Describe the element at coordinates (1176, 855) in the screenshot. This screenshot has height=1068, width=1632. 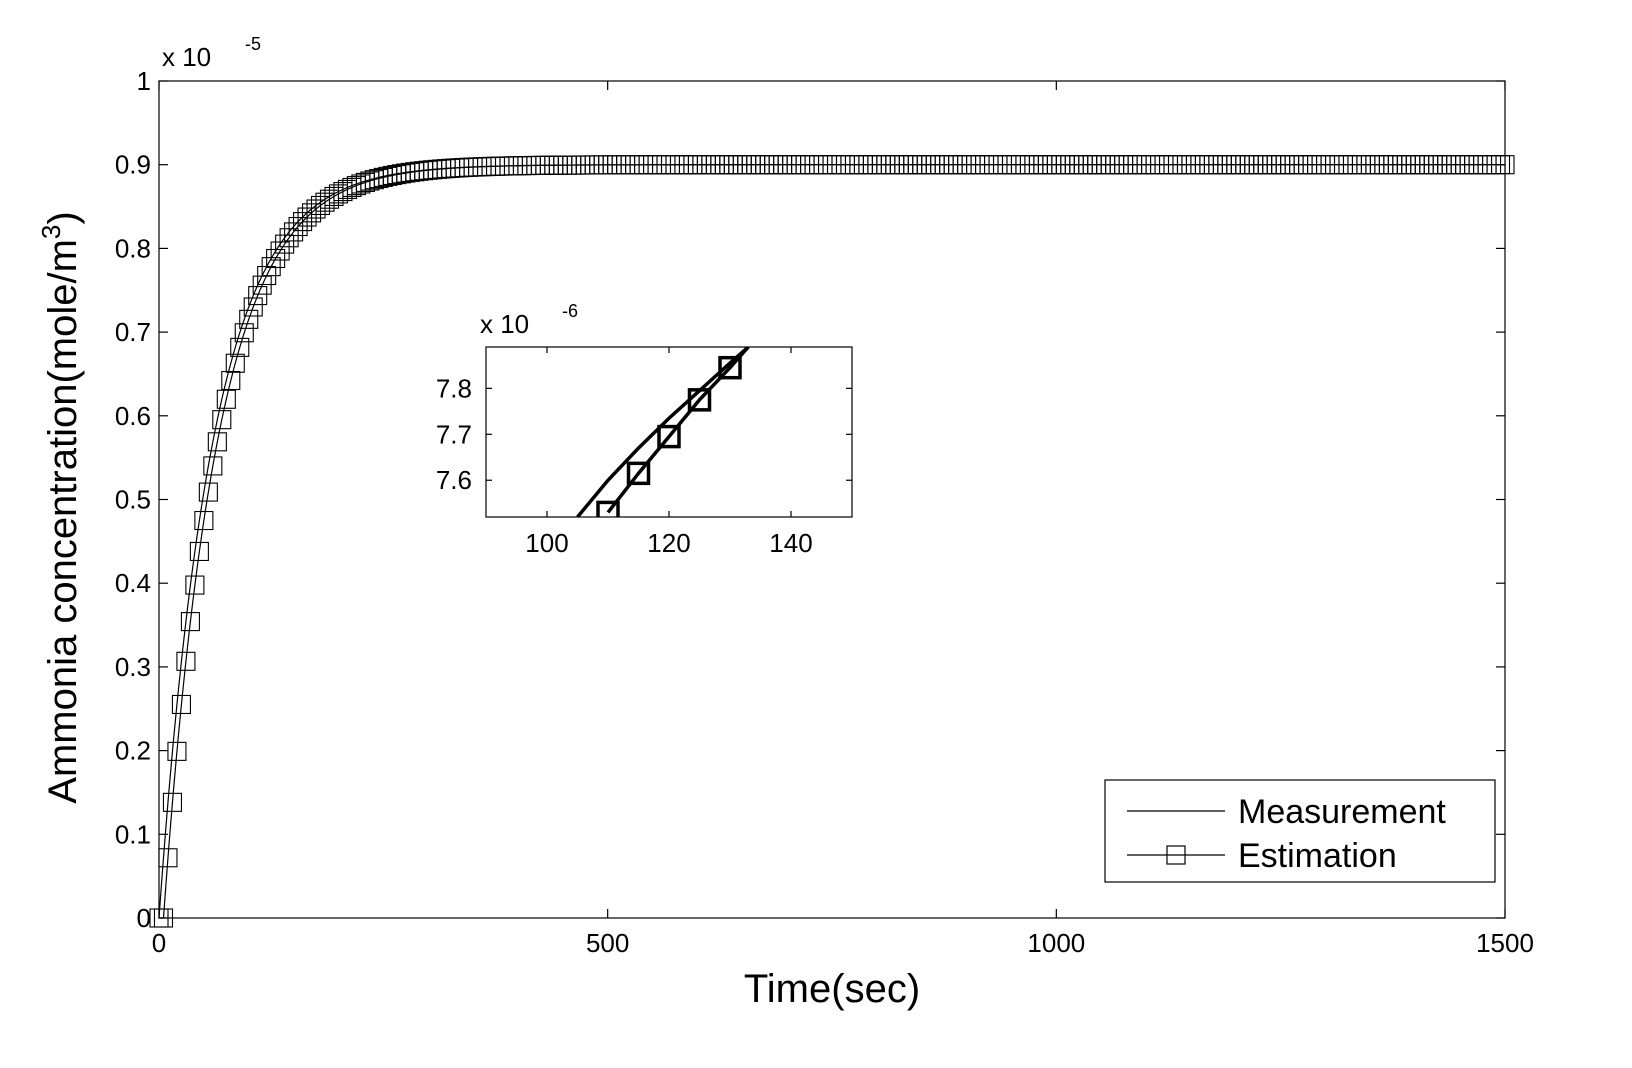
I see `legend-marker-estimation` at that location.